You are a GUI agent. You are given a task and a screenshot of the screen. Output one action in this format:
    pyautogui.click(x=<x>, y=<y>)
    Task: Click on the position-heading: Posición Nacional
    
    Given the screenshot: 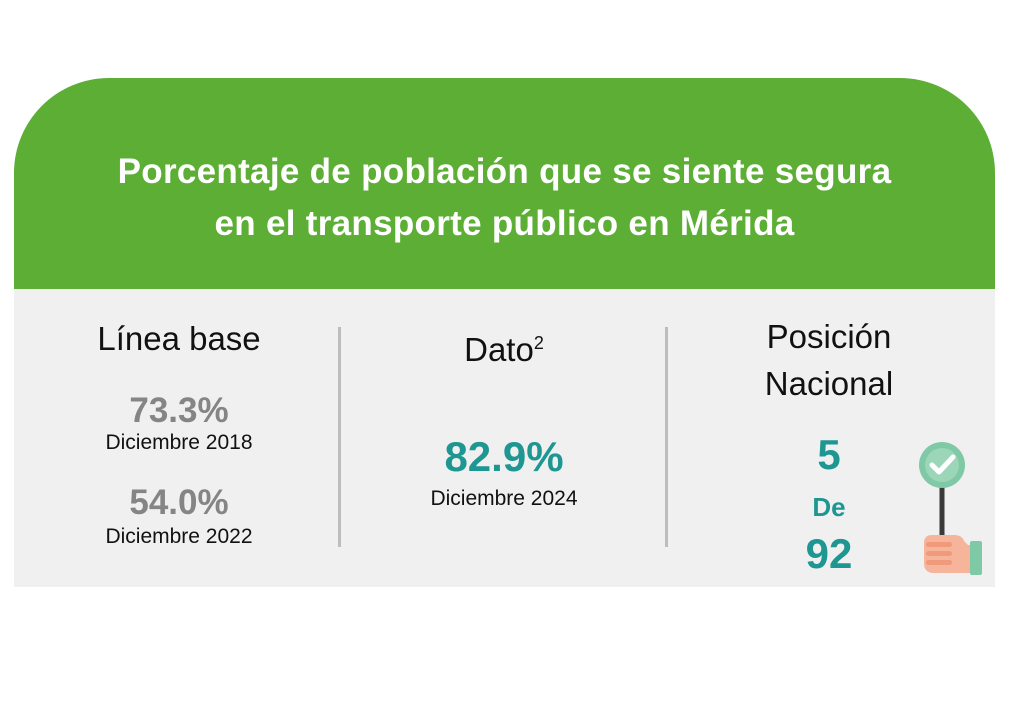 What is the action you would take?
    pyautogui.click(x=829, y=360)
    